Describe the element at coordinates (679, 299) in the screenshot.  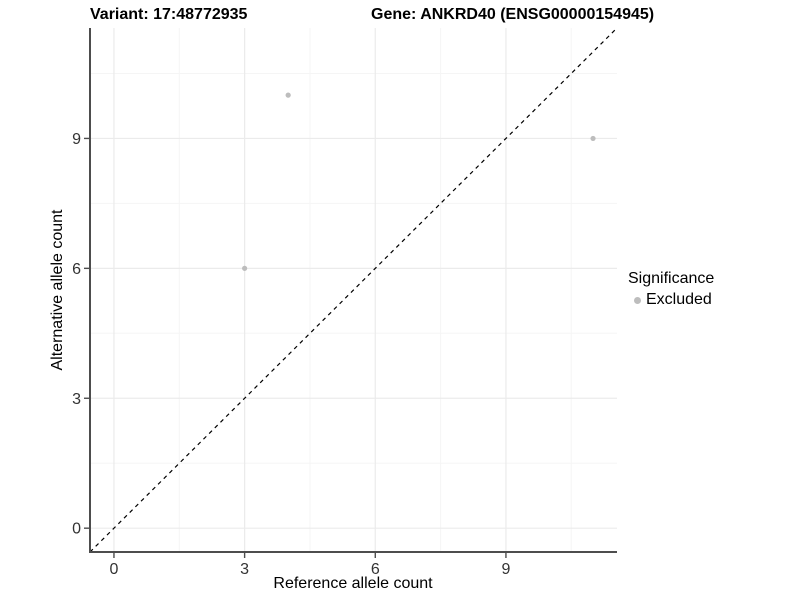
I see `legend-item-label: Excluded` at that location.